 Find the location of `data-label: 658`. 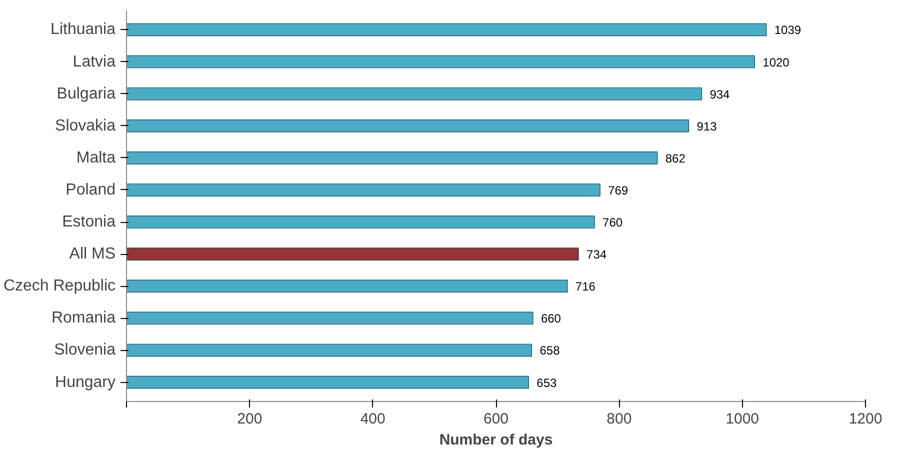

data-label: 658 is located at coordinates (550, 351).